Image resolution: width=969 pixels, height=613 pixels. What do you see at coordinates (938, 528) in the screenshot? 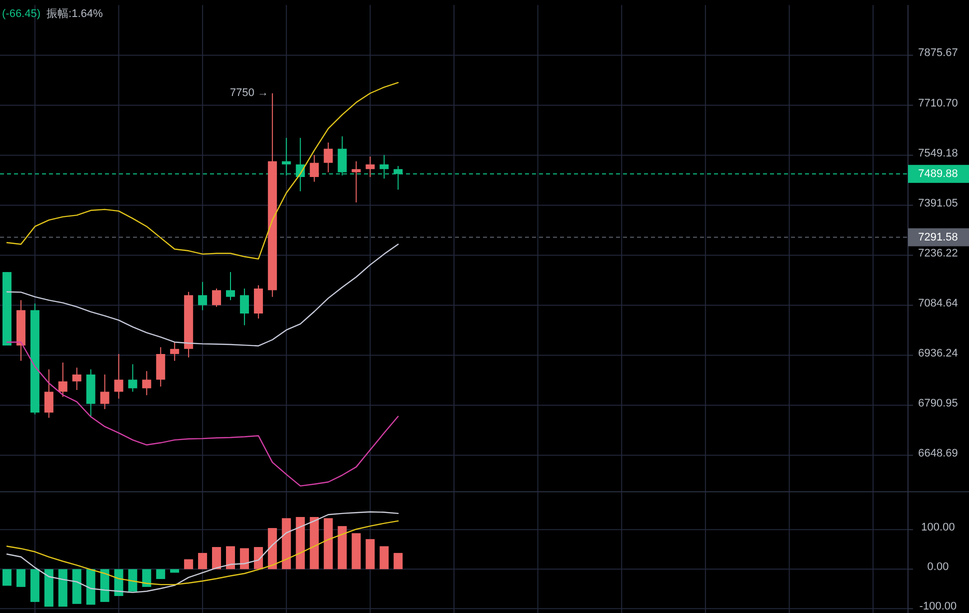
I see `y-tick-label: 100.00` at bounding box center [938, 528].